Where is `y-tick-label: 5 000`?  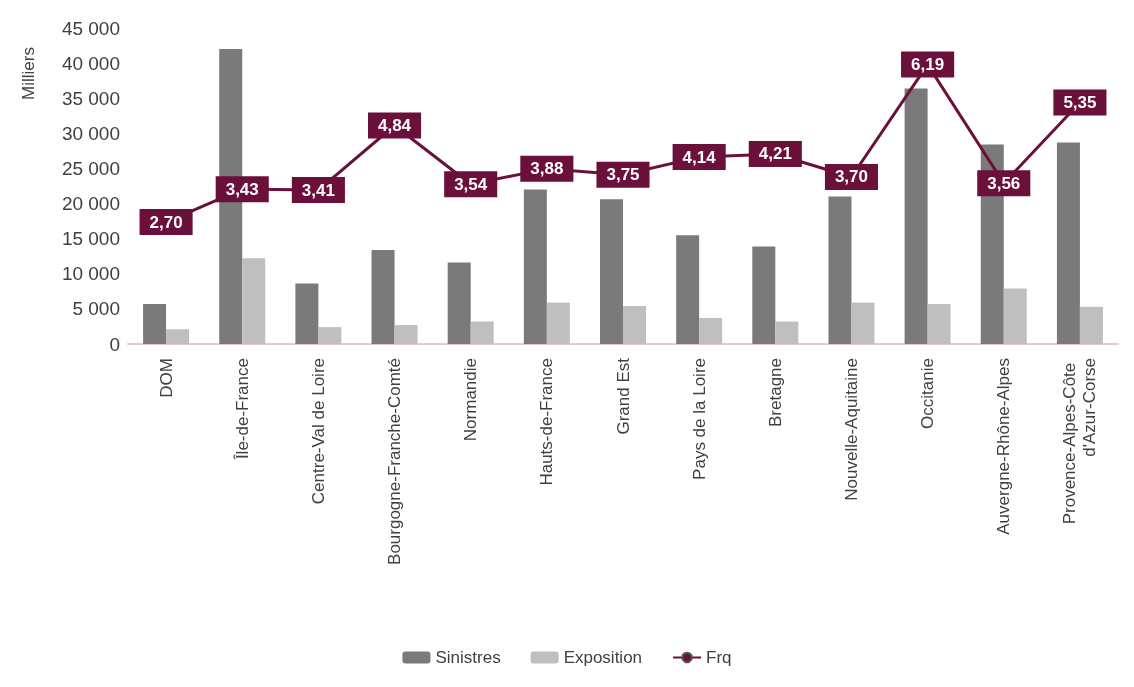
y-tick-label: 5 000 is located at coordinates (96, 309).